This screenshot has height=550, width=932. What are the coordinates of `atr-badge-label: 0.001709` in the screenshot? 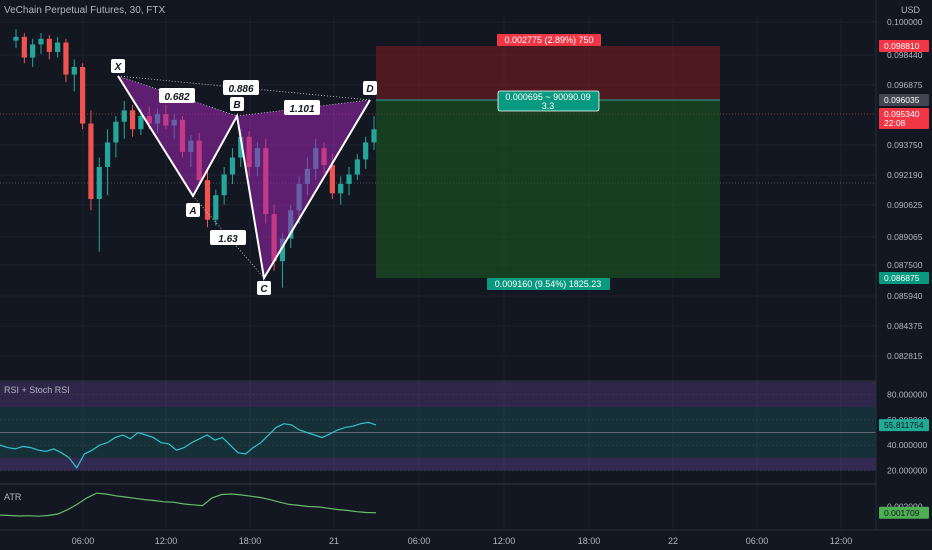 It's located at (902, 513).